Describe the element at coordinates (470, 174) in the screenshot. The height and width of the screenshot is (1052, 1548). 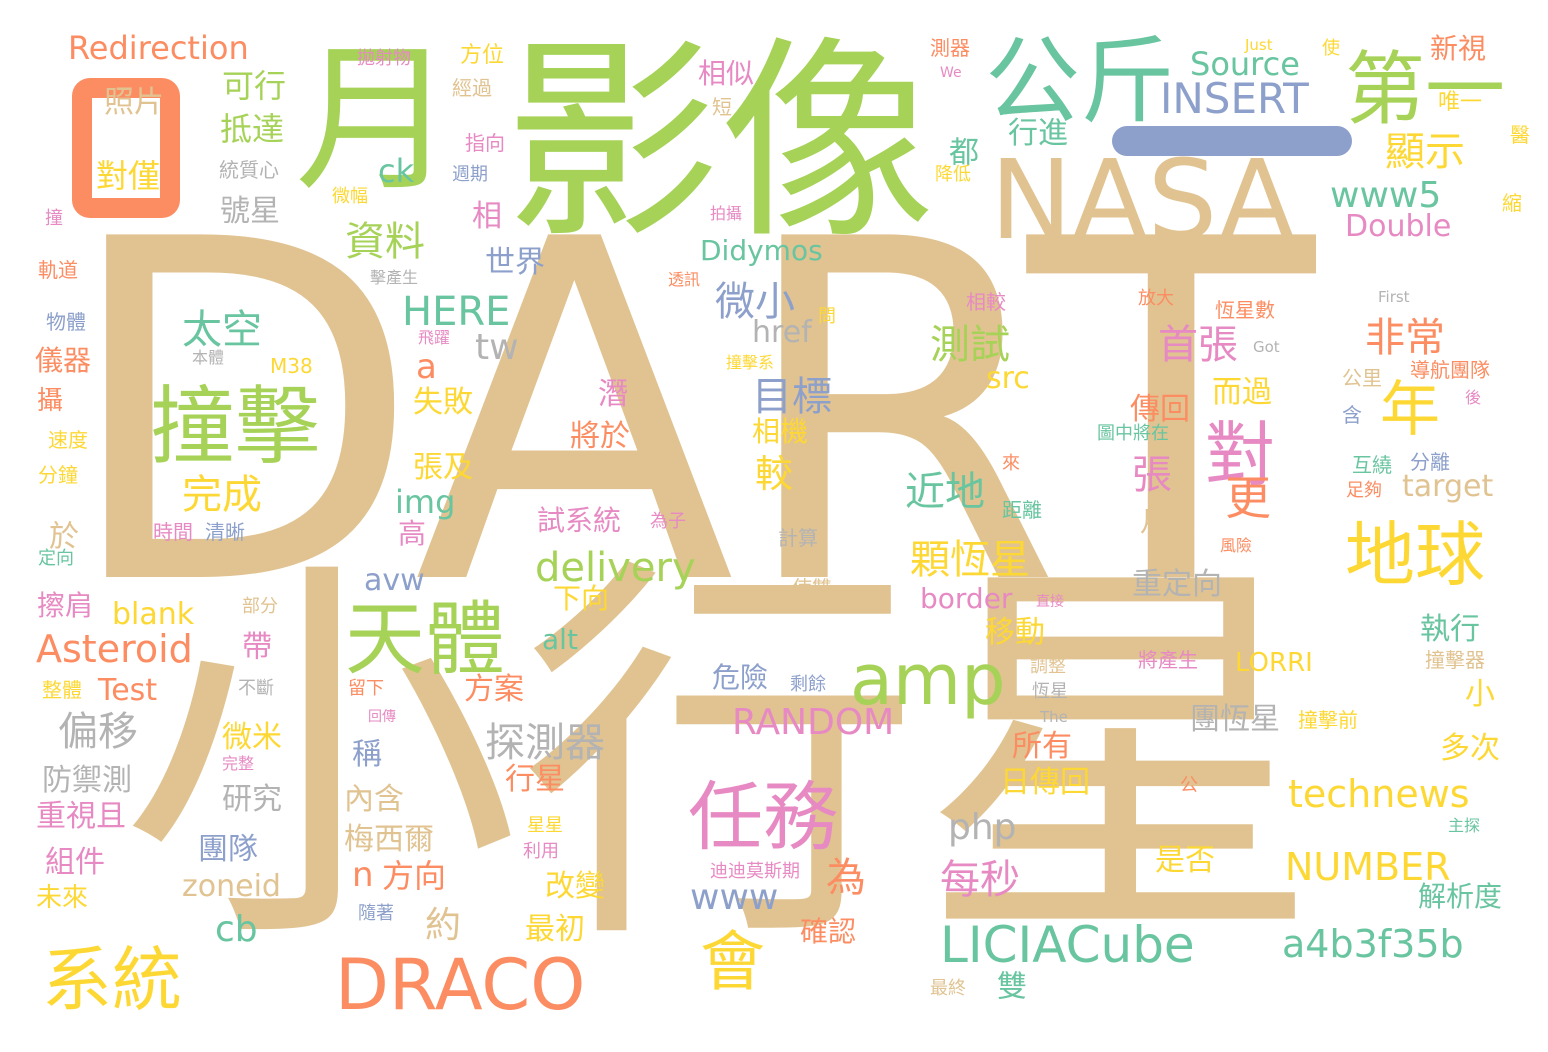
I see `word-78: 週期` at that location.